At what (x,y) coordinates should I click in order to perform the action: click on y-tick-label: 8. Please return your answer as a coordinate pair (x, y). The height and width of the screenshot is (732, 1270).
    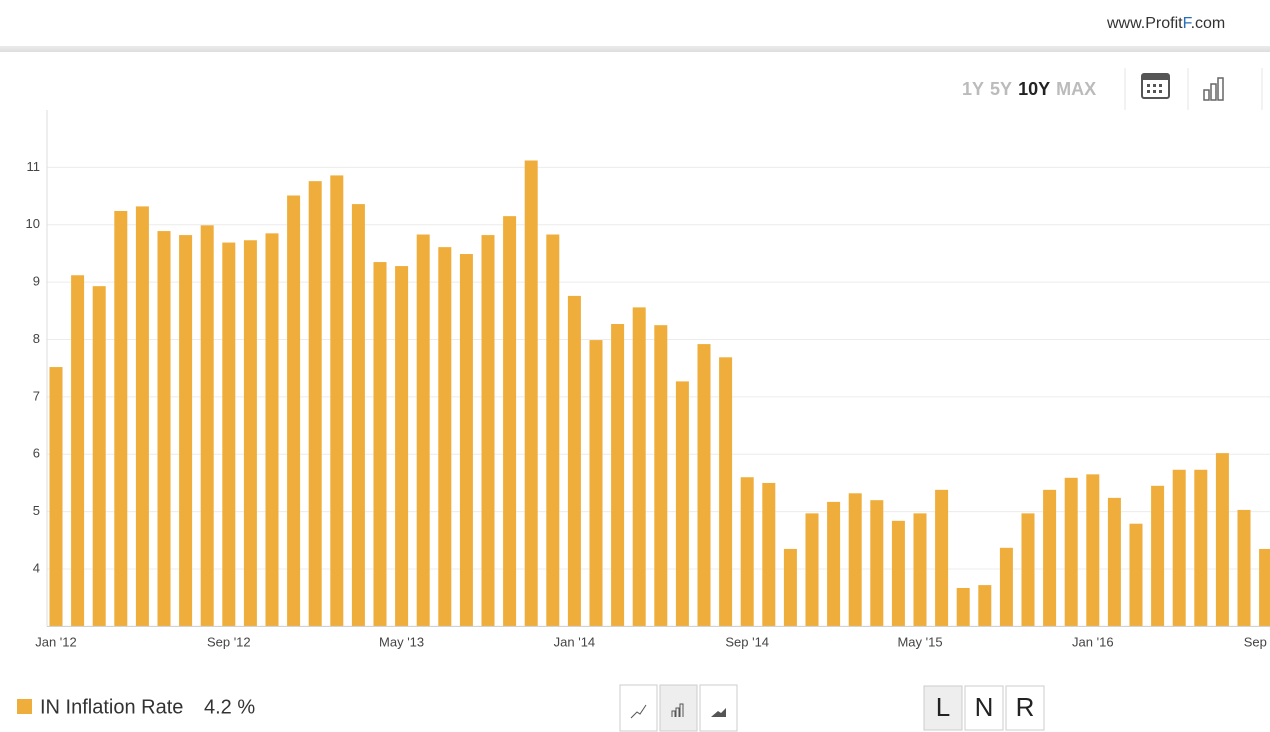
    Looking at the image, I should click on (36, 338).